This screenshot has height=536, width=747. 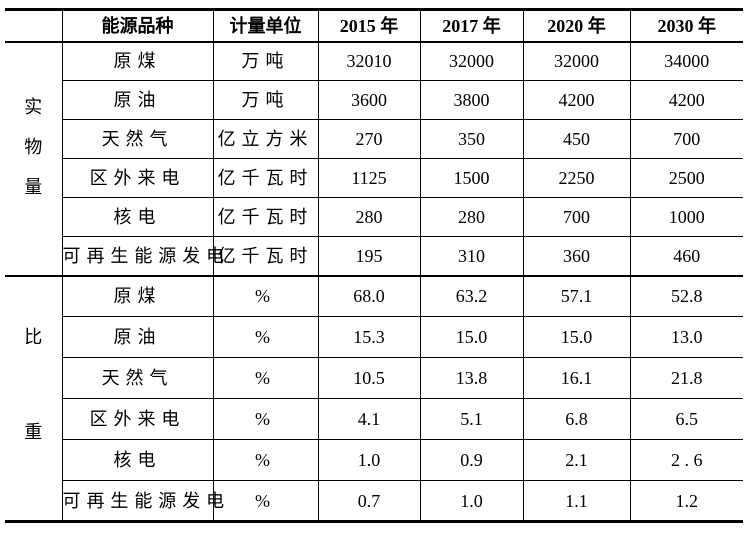 I want to click on value-cell: 5.1, so click(x=471, y=419).